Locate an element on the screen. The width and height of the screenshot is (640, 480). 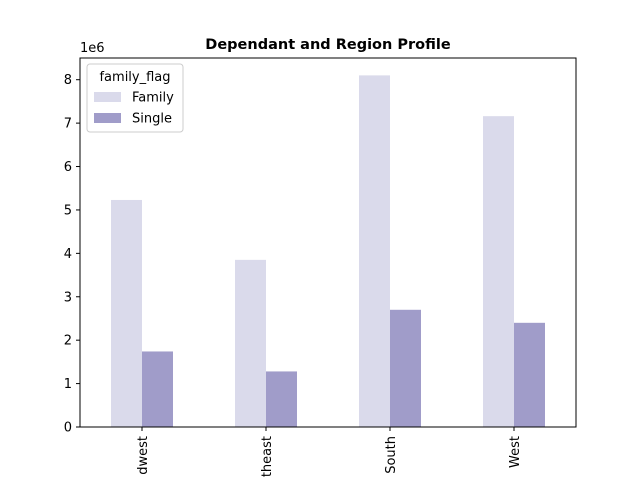
legend-swatch-family is located at coordinates (107, 97).